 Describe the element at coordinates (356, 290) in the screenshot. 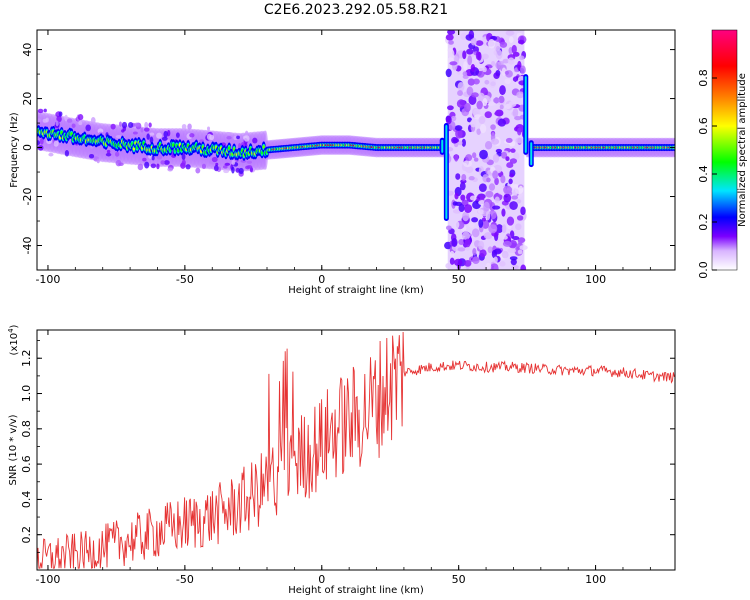

I see `spectrogram-x-label: Height of straight line (km)` at that location.